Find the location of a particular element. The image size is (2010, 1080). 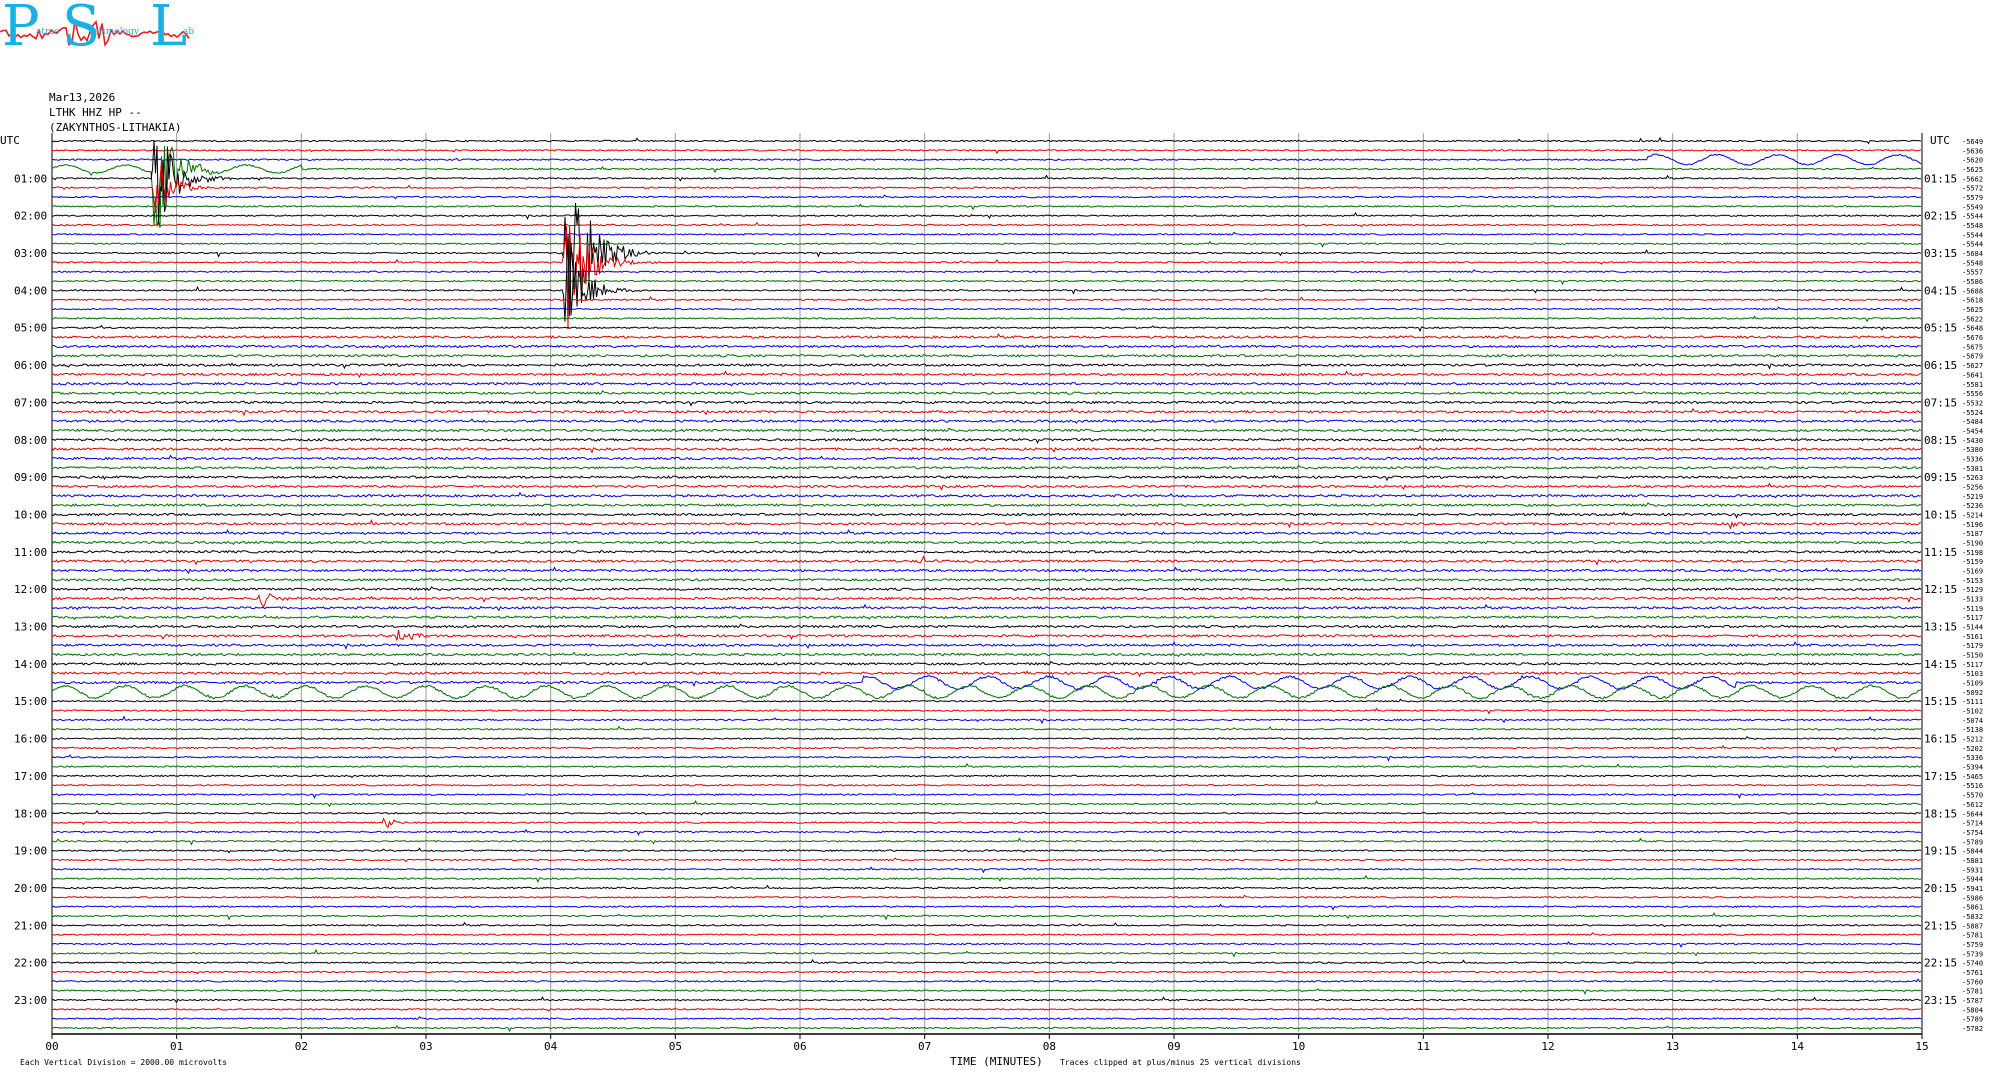

trace-offset-31: -5454 is located at coordinates (1972, 431).